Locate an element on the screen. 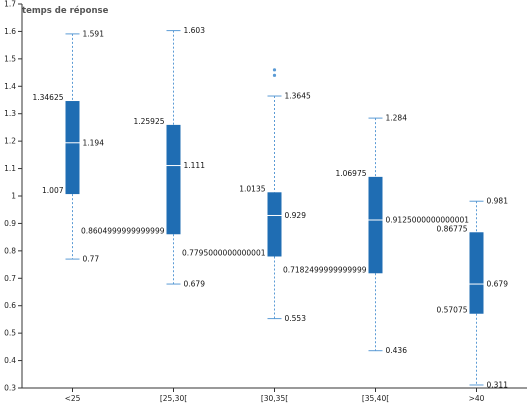 This screenshot has width=529, height=408. x-tick-label: [35,40[ is located at coordinates (375, 398).